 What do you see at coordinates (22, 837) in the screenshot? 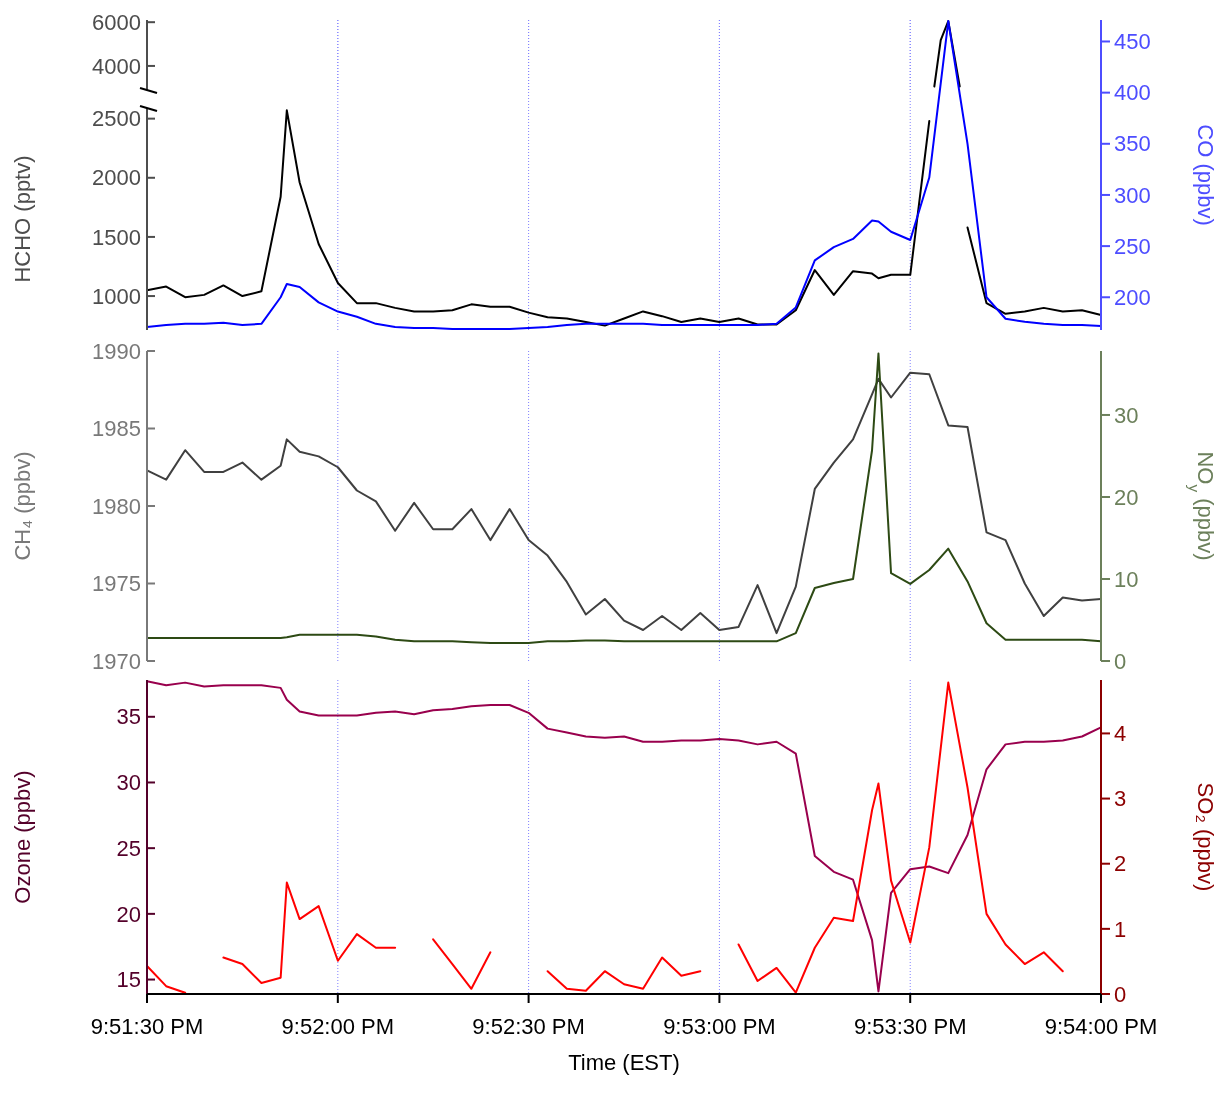
I see `y-axis-title: Ozone (ppbv)` at bounding box center [22, 837].